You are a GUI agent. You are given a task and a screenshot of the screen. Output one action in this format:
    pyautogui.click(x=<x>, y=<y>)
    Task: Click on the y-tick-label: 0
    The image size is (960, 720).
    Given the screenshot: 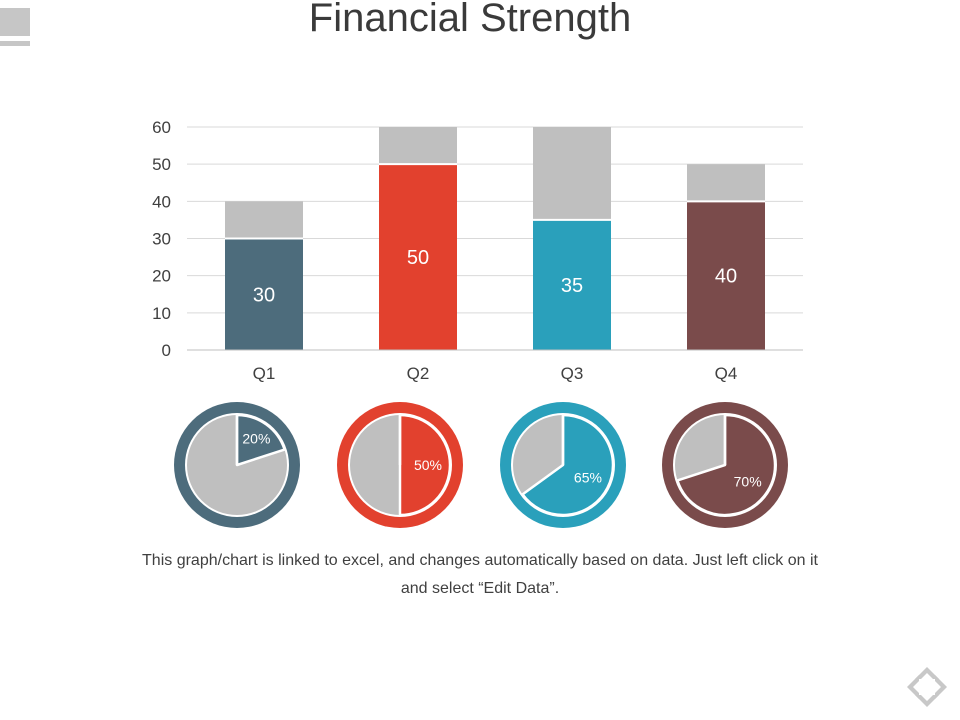 What is the action you would take?
    pyautogui.click(x=166, y=350)
    